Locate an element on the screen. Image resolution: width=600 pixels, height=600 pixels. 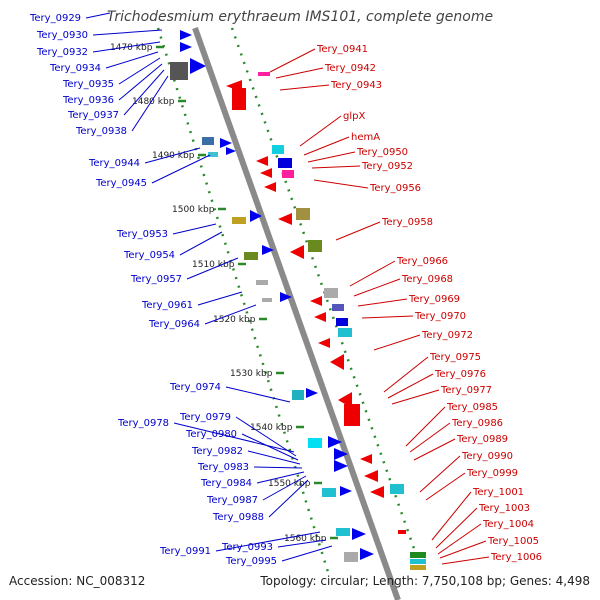
tick-label: 1550 kbp is located at coordinates (289, 484).